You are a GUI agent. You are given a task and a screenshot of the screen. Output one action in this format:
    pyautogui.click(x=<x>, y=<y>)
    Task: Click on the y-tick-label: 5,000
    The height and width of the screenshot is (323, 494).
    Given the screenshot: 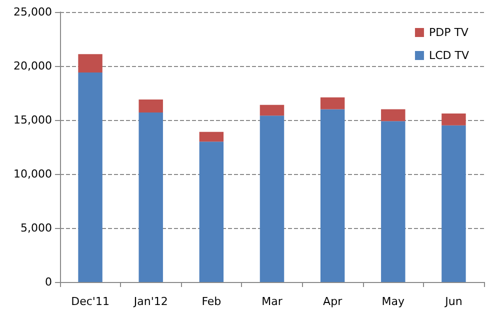 What is the action you would take?
    pyautogui.click(x=36, y=228)
    